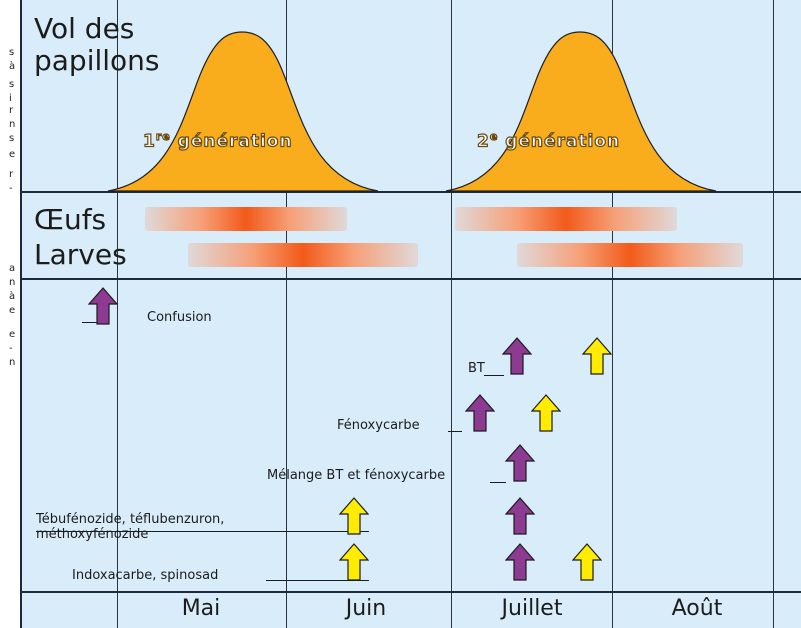  Describe the element at coordinates (520, 562) in the screenshot. I see `arrow-indoxacarbe-july` at that location.